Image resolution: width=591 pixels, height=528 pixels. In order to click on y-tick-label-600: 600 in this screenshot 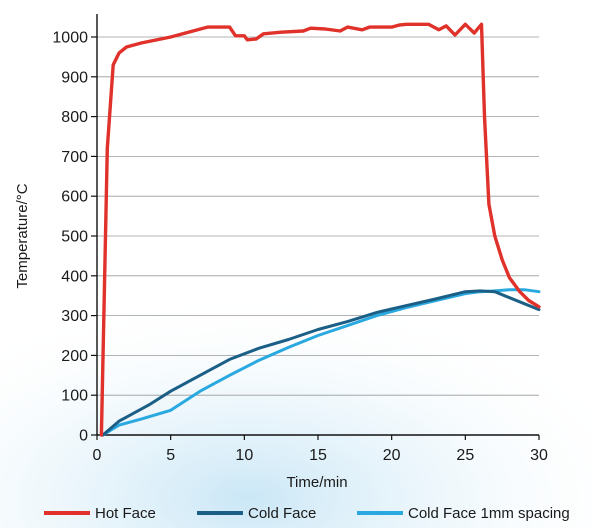, I will do `click(74, 197)`.